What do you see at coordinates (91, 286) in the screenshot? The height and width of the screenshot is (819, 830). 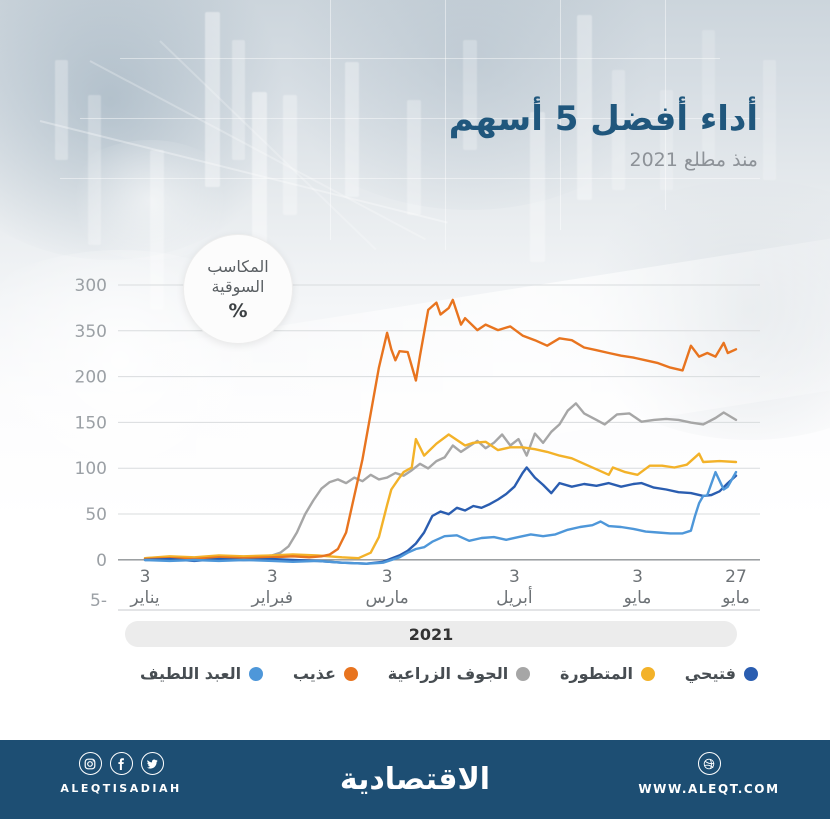 I see `svg-text: 300` at bounding box center [91, 286].